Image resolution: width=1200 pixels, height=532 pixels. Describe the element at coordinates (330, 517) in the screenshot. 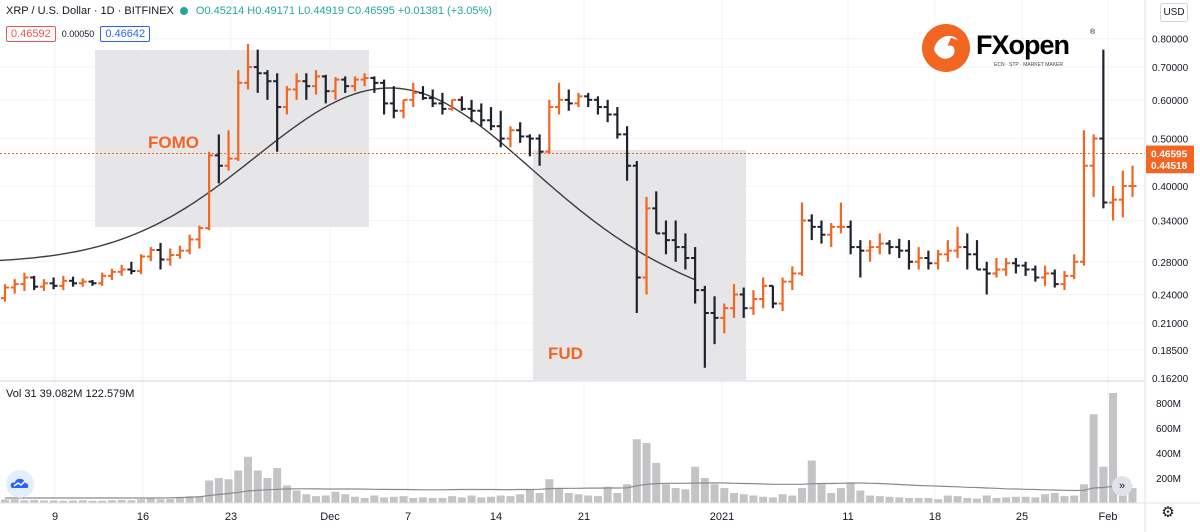

I see `time-tick-label: Dec` at that location.